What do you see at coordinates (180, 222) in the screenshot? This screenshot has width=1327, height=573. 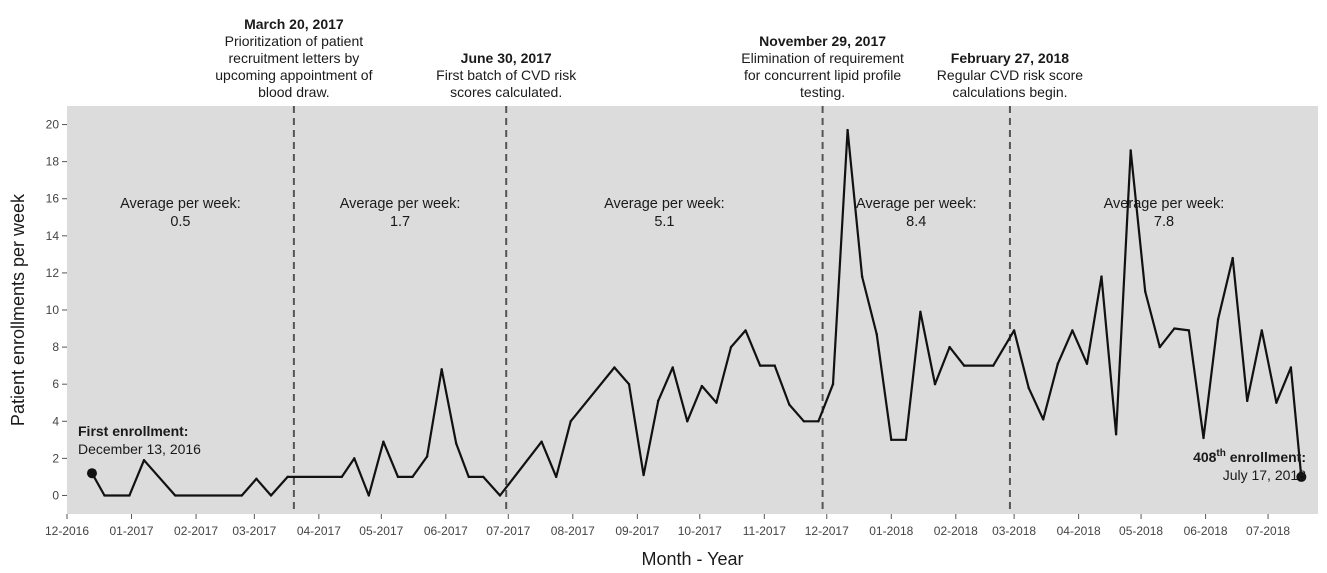 I see `average-value: 0.5` at bounding box center [180, 222].